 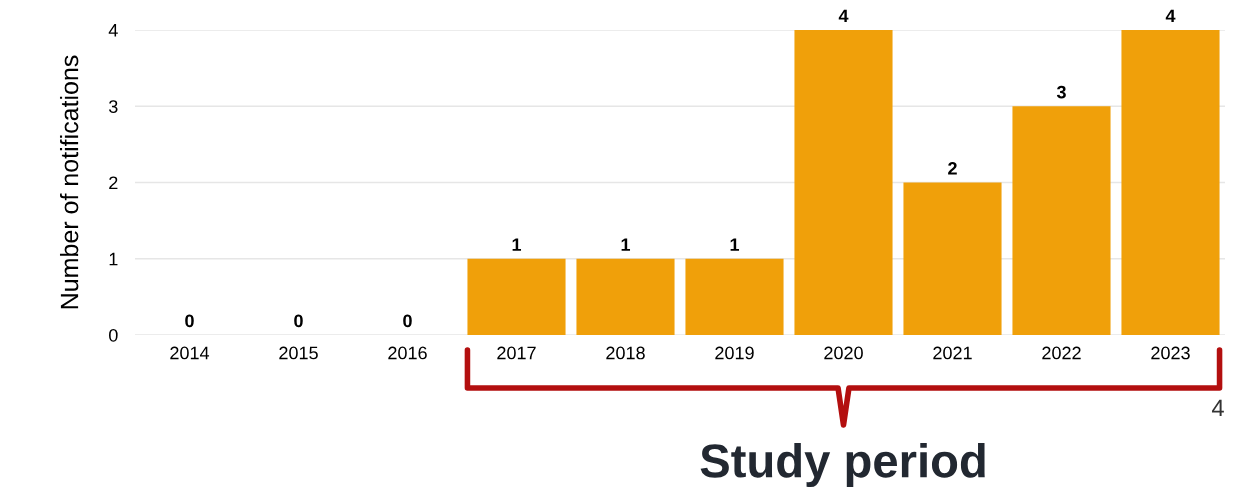 I want to click on y-tick-label: 4, so click(x=113, y=30).